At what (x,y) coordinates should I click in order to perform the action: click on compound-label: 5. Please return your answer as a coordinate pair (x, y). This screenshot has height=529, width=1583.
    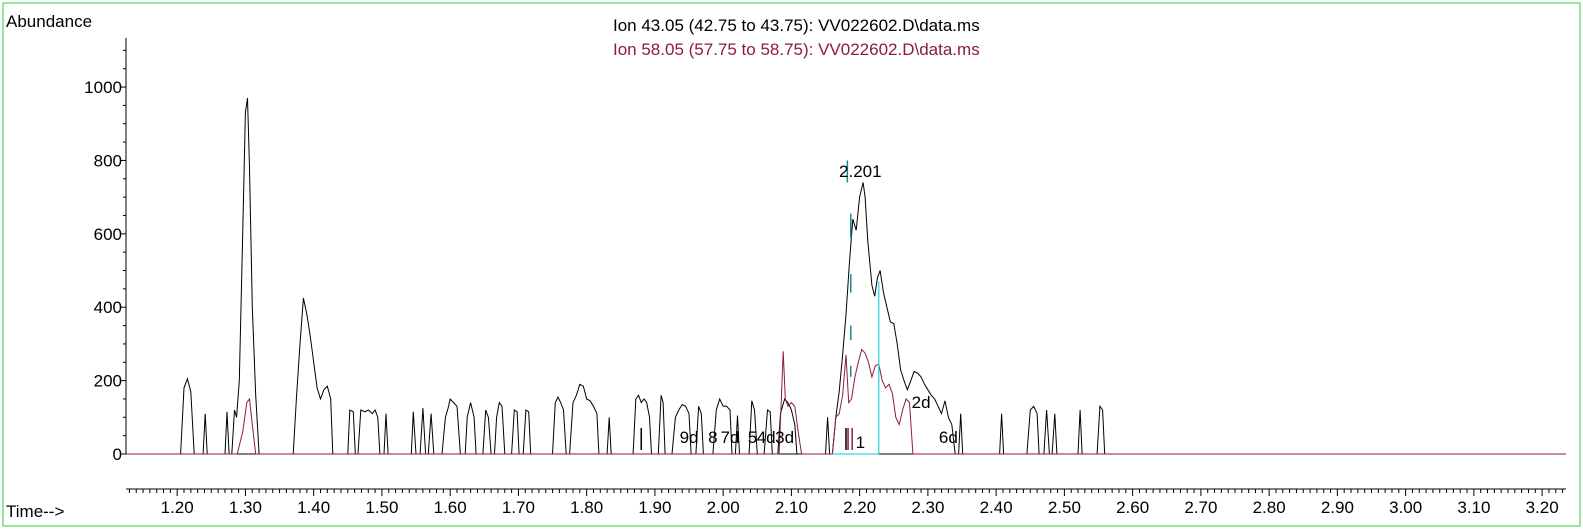
    Looking at the image, I should click on (752, 437).